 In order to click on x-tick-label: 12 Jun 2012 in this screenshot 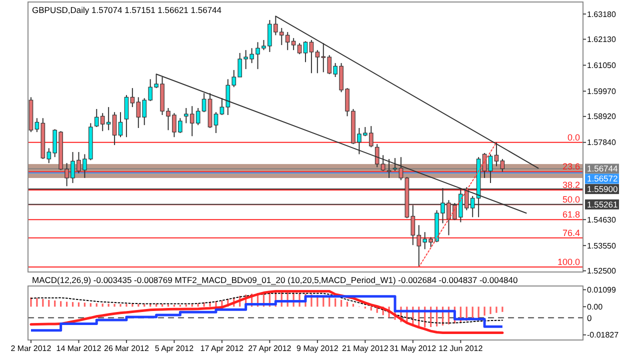, I will do `click(461, 348)`.